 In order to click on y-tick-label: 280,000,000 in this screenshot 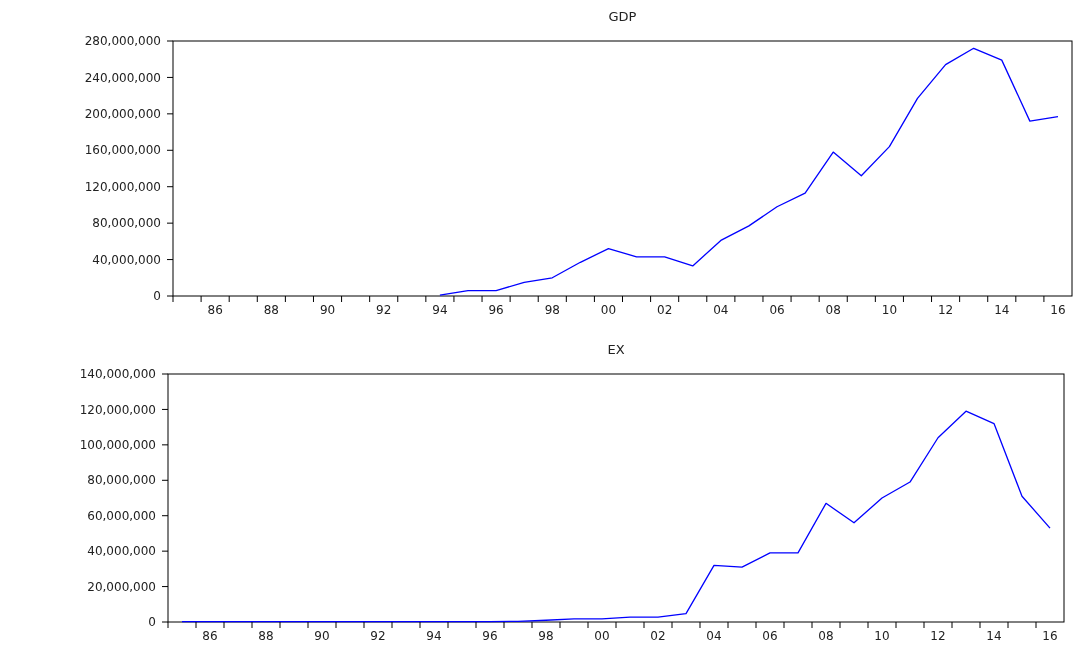, I will do `click(122, 41)`.